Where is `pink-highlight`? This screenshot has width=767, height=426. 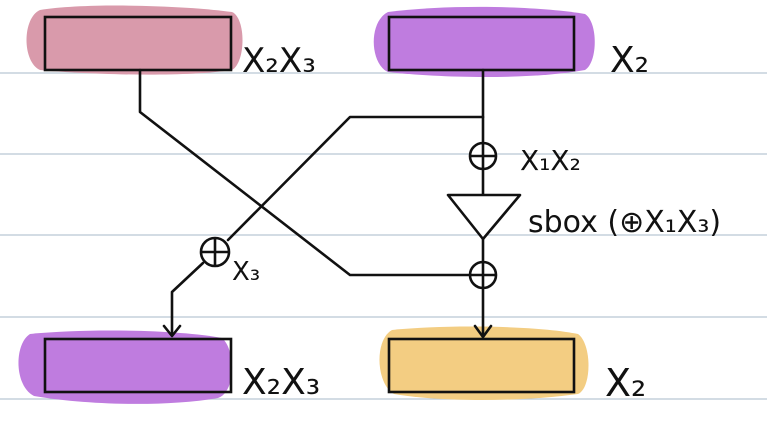 pink-highlight is located at coordinates (134, 40).